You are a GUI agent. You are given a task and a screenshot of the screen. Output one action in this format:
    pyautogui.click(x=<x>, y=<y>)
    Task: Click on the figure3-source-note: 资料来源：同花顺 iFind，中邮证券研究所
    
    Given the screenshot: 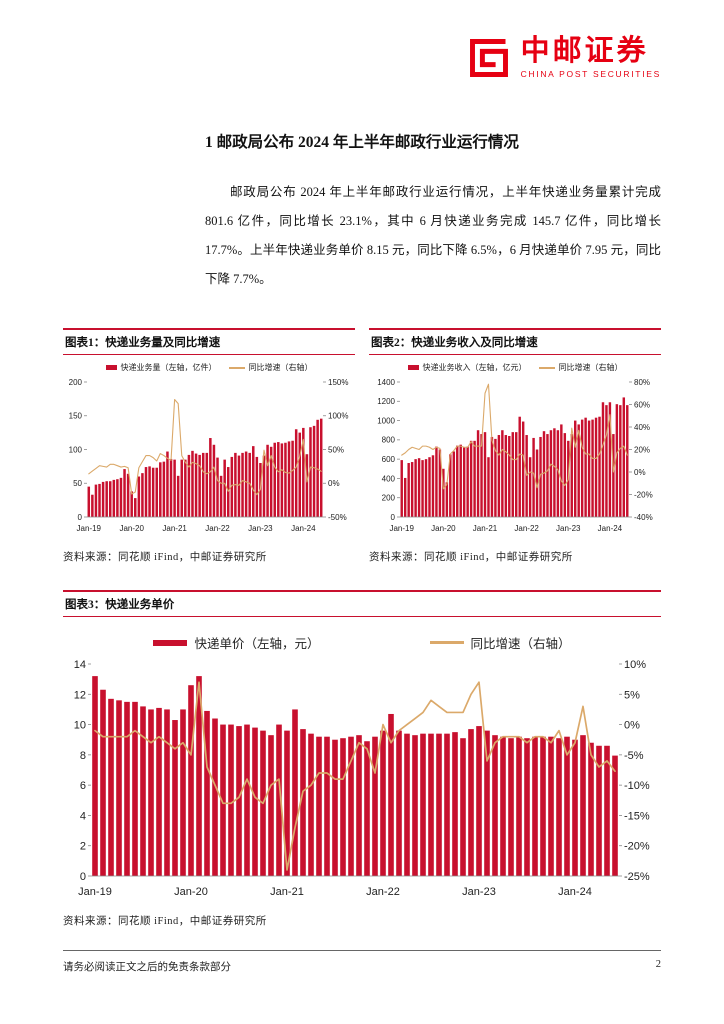 What is the action you would take?
    pyautogui.click(x=165, y=921)
    